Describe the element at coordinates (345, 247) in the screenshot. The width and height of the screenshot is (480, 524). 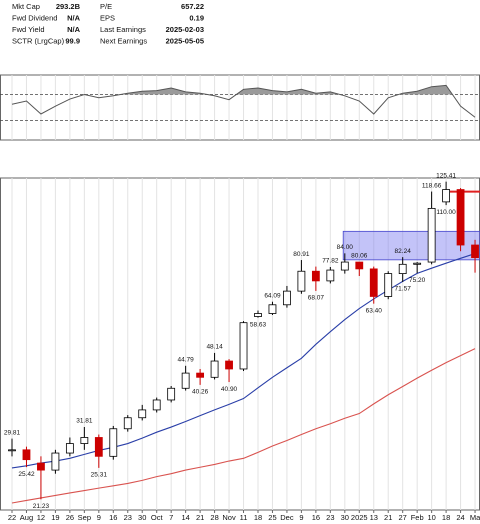
I see `price-label: 84.00` at that location.